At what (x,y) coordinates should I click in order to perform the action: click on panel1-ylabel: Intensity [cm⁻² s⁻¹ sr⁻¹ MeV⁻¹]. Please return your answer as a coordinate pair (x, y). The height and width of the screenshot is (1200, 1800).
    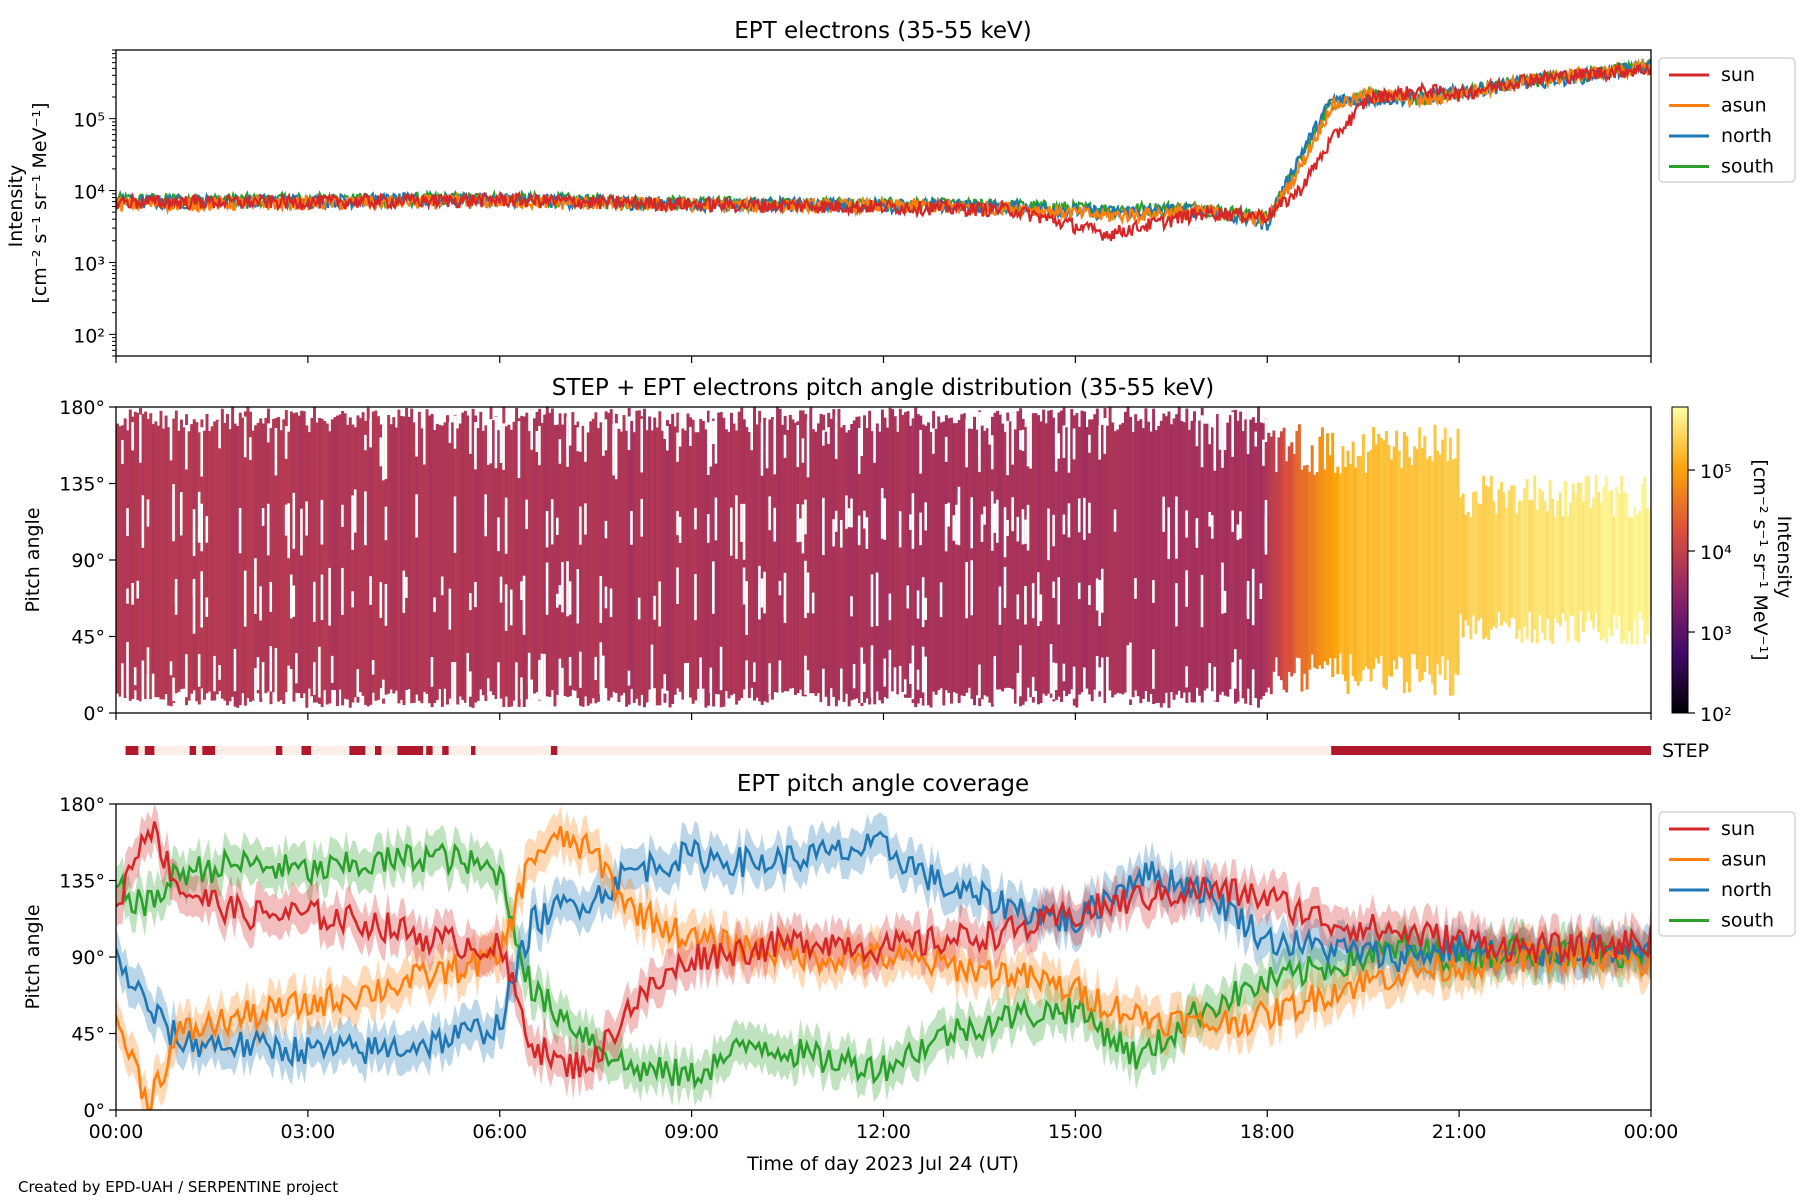
    Looking at the image, I should click on (28, 202).